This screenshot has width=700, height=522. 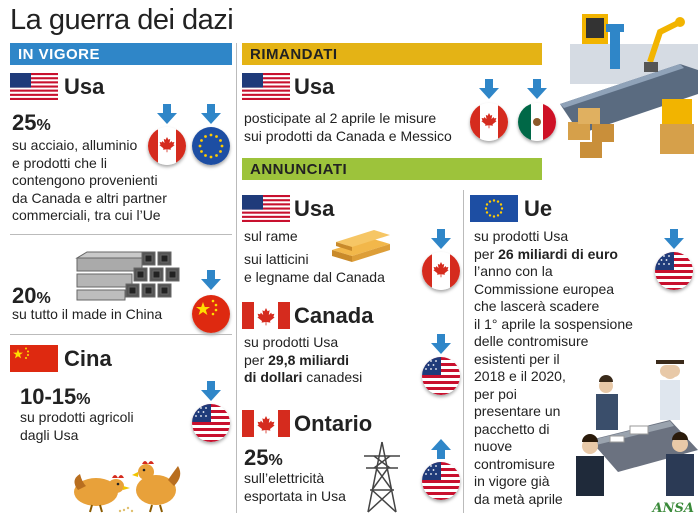 What do you see at coordinates (629, 86) in the screenshot?
I see `factory-icon` at bounding box center [629, 86].